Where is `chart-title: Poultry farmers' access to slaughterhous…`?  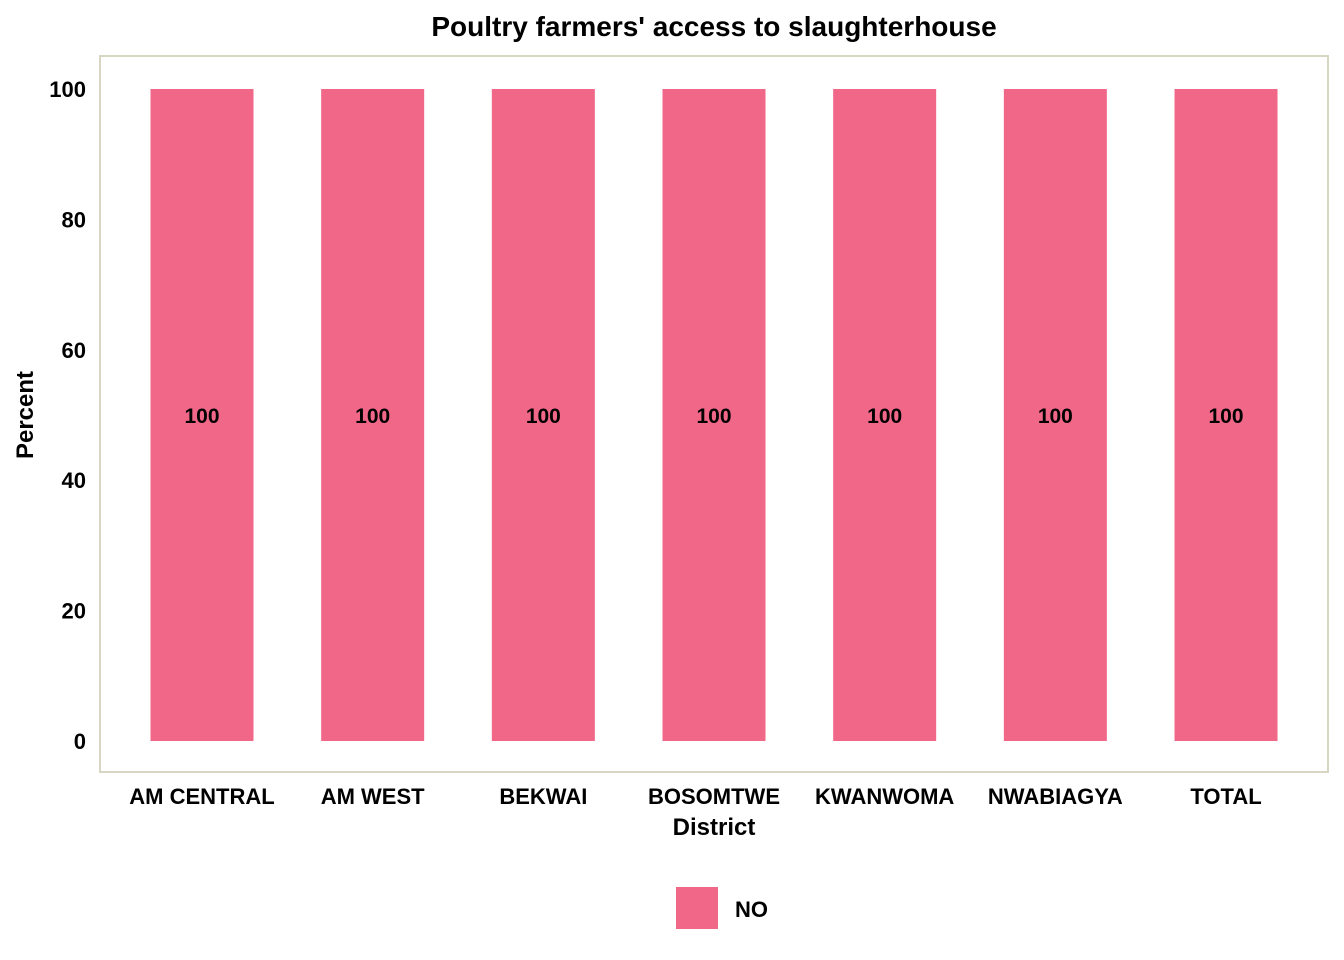
chart-title: Poultry farmers' access to slaughterhous… is located at coordinates (713, 26).